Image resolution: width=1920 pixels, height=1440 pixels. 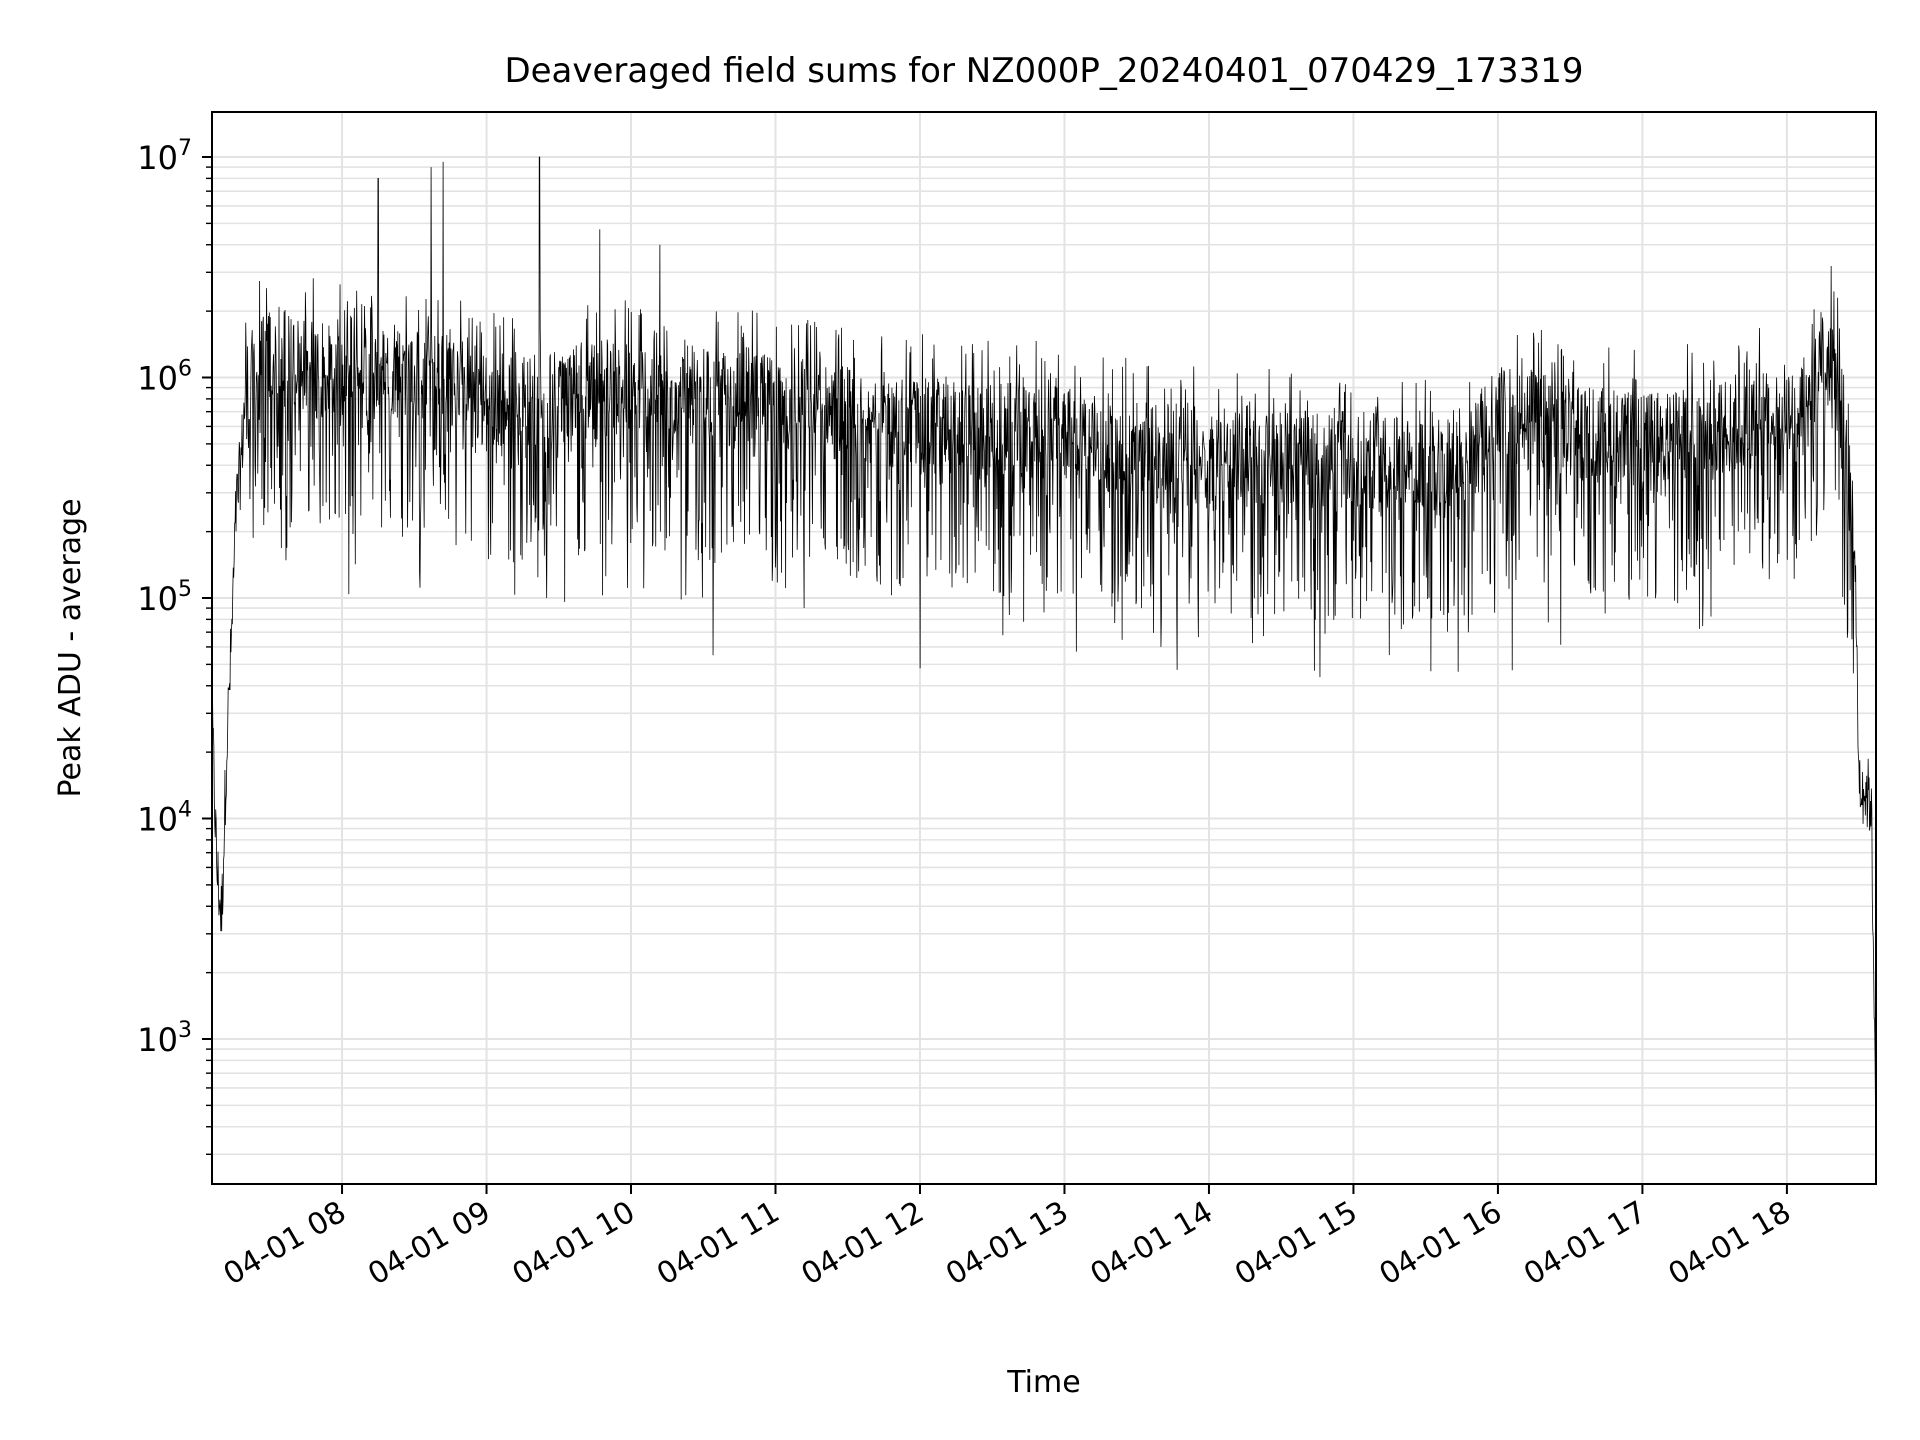 I want to click on x-axis-label: Time, so click(x=1043, y=1382).